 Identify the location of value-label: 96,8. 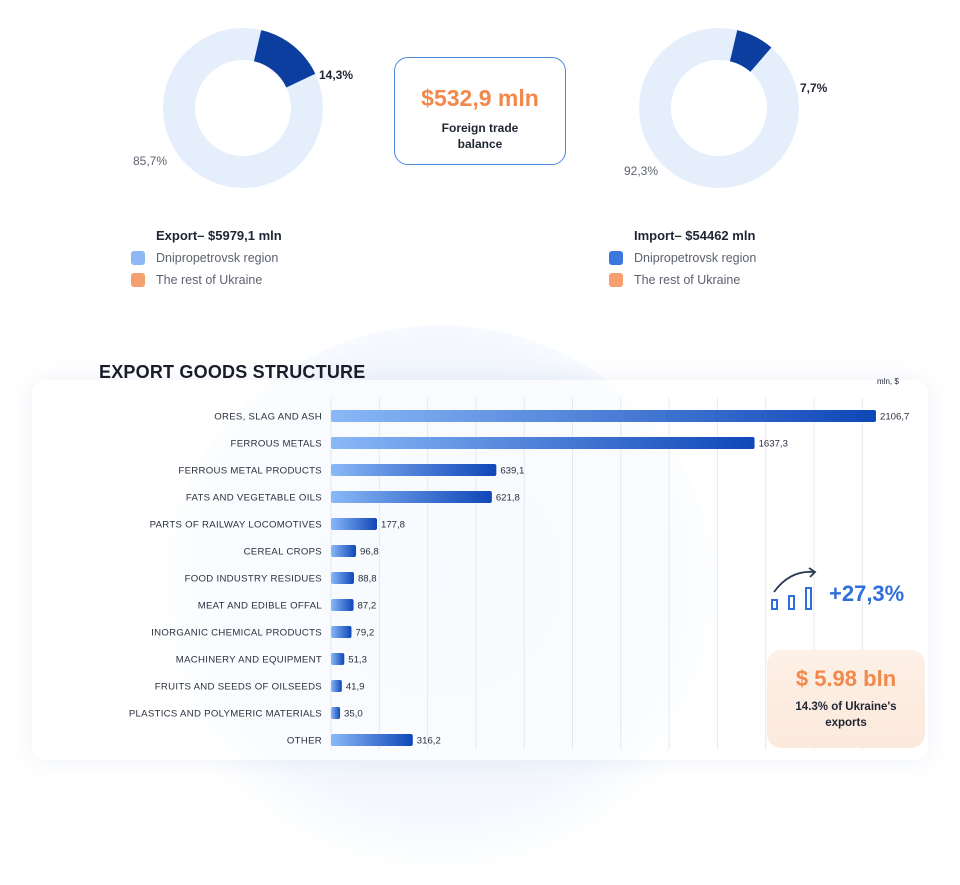
(369, 552).